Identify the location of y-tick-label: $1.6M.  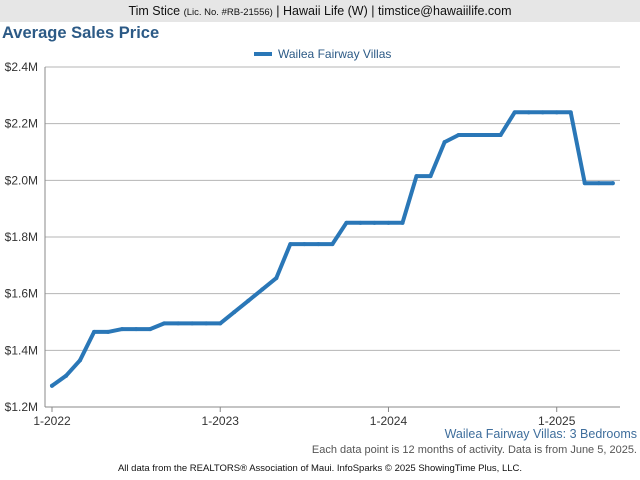
(21, 294).